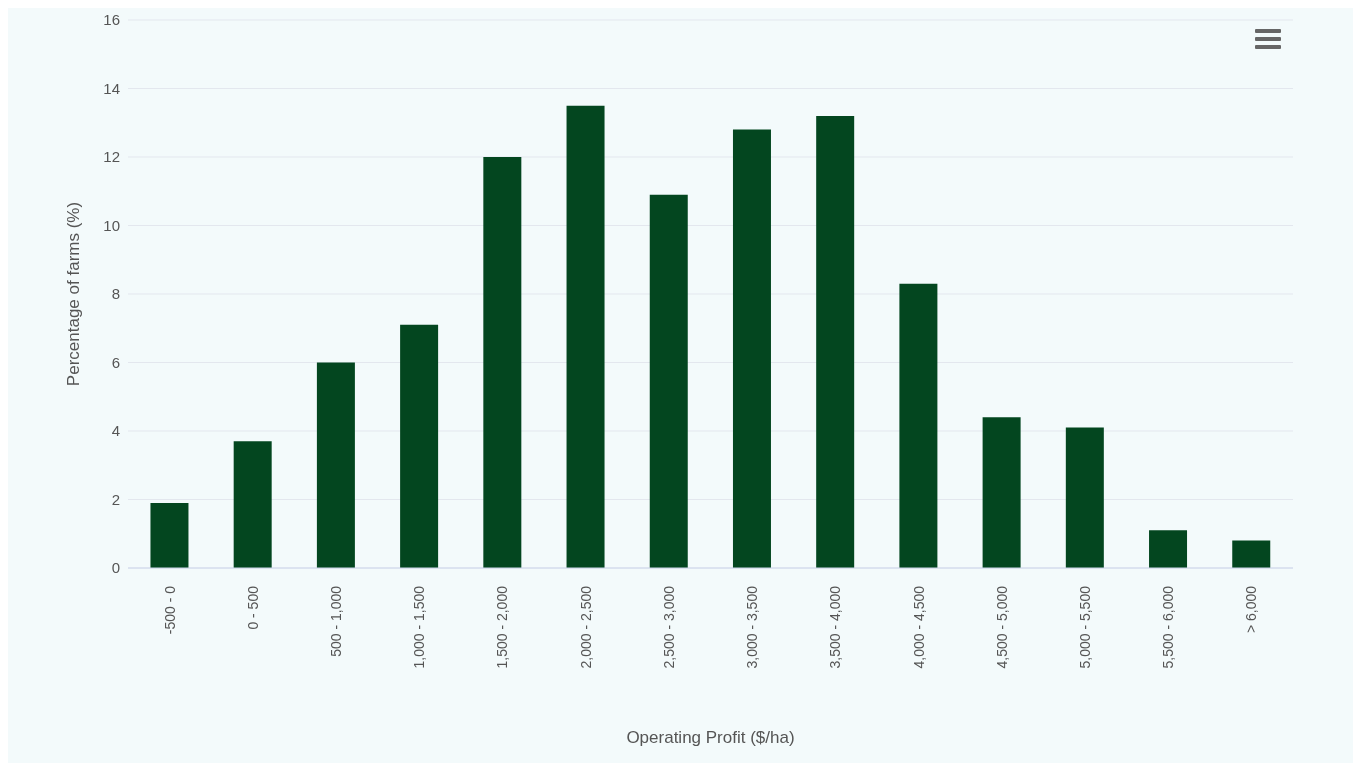 Image resolution: width=1361 pixels, height=771 pixels. What do you see at coordinates (419, 627) in the screenshot?
I see `x-tick-label: 1,000 - 1,500` at bounding box center [419, 627].